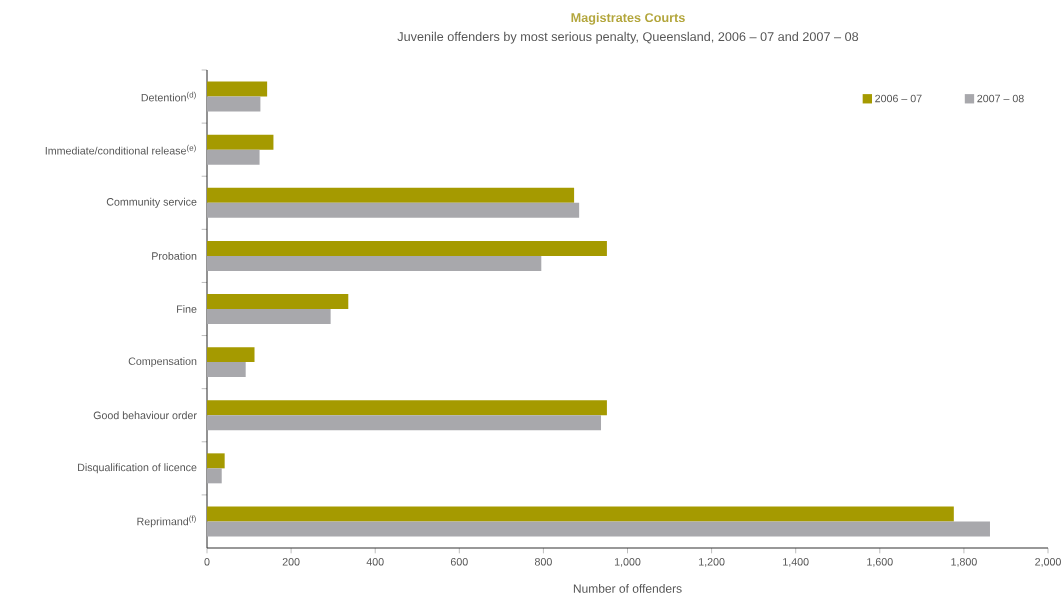 This screenshot has height=603, width=1063. I want to click on x-tick-label: 1,800, so click(964, 562).